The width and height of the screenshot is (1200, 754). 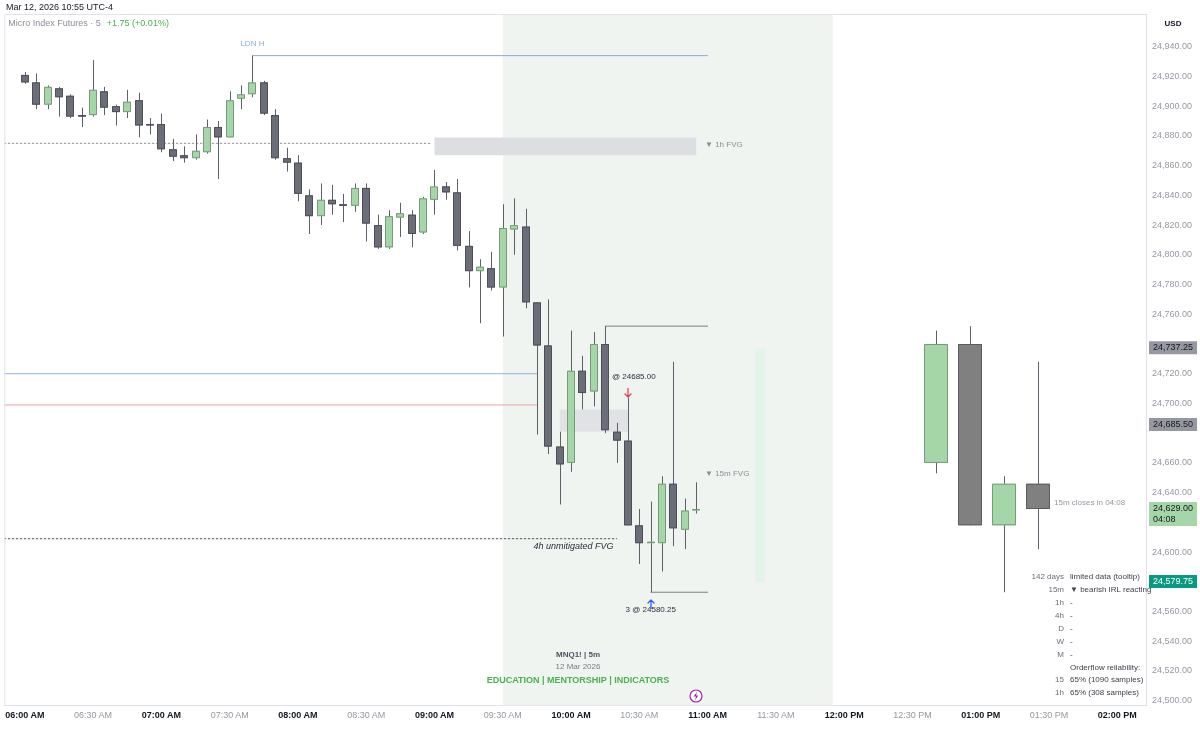 What do you see at coordinates (1061, 628) in the screenshot?
I see `annotation: D` at bounding box center [1061, 628].